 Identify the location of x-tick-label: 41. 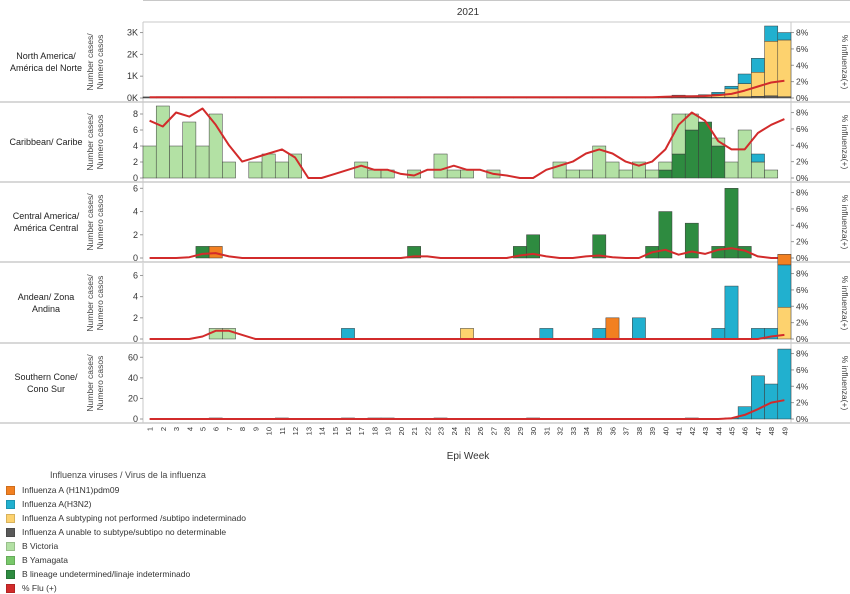
(679, 431).